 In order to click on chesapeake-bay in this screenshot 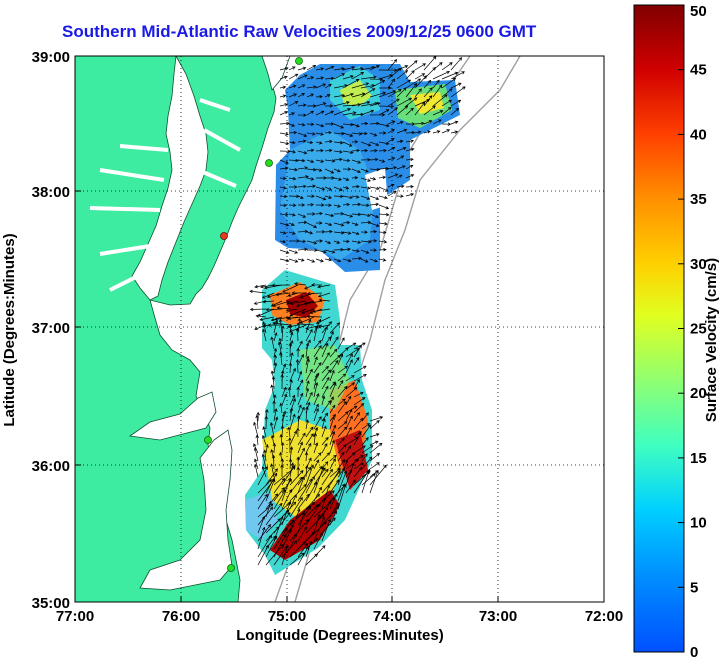, I will do `click(170, 178)`.